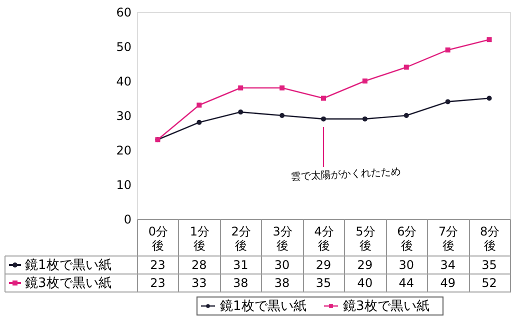 This screenshot has height=328, width=524. Describe the element at coordinates (489, 283) in the screenshot. I see `data-label: 52` at that location.